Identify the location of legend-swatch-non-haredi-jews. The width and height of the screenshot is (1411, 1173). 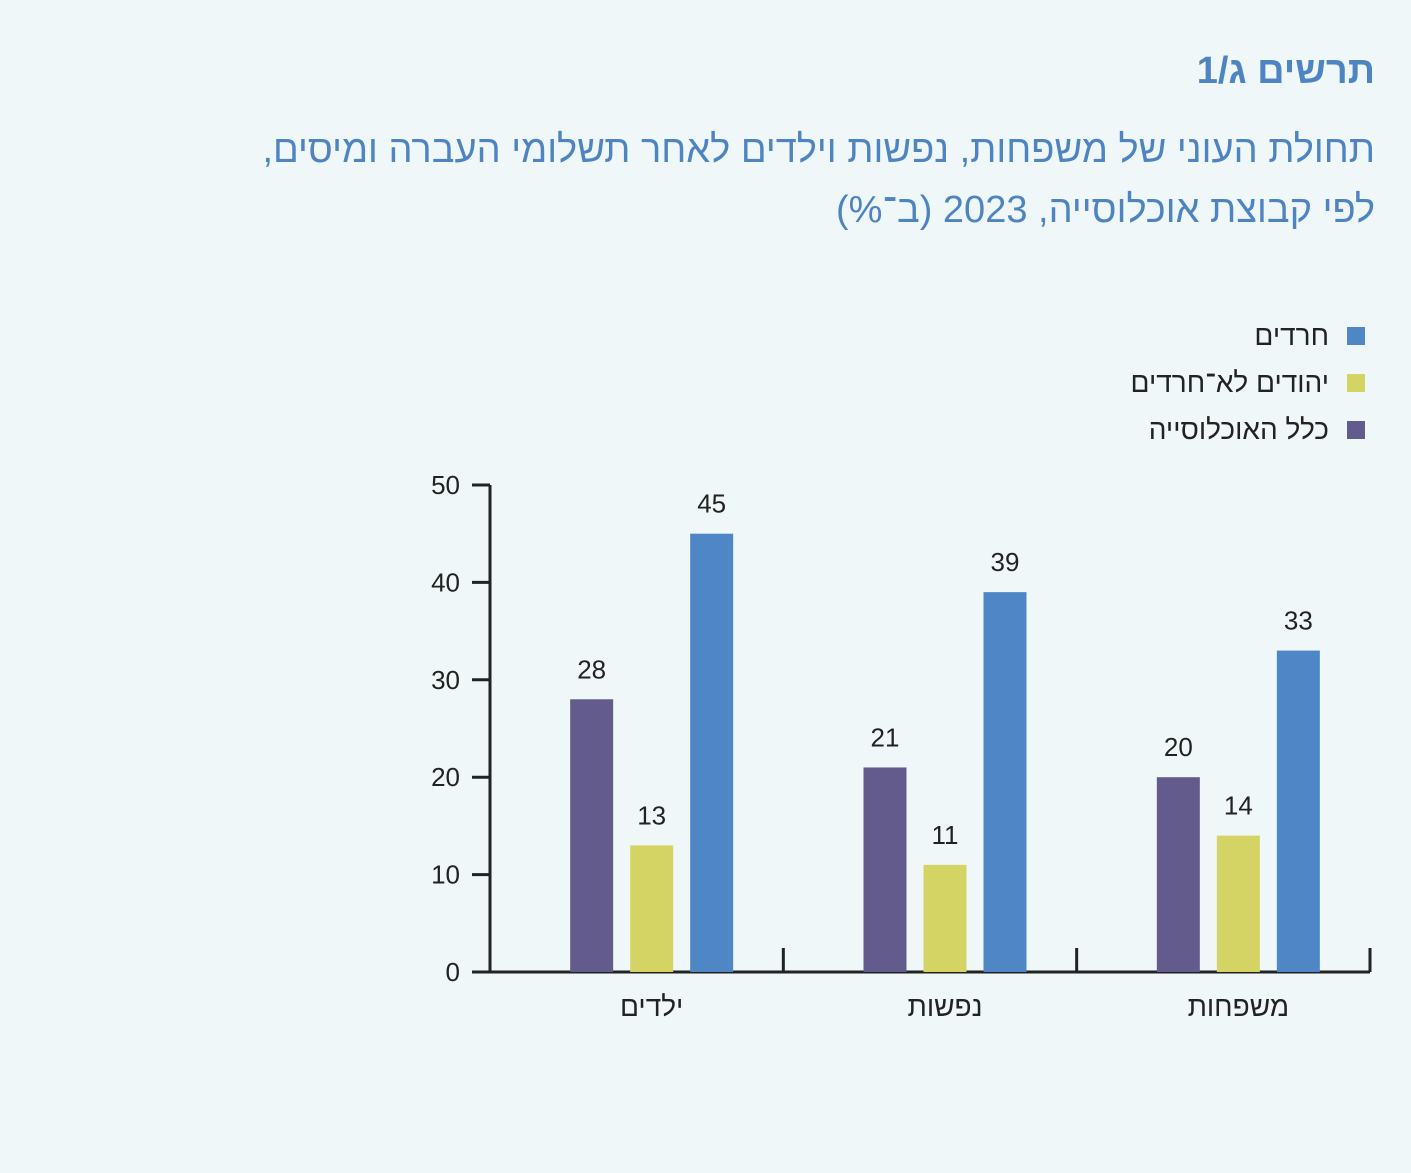
(1356, 382).